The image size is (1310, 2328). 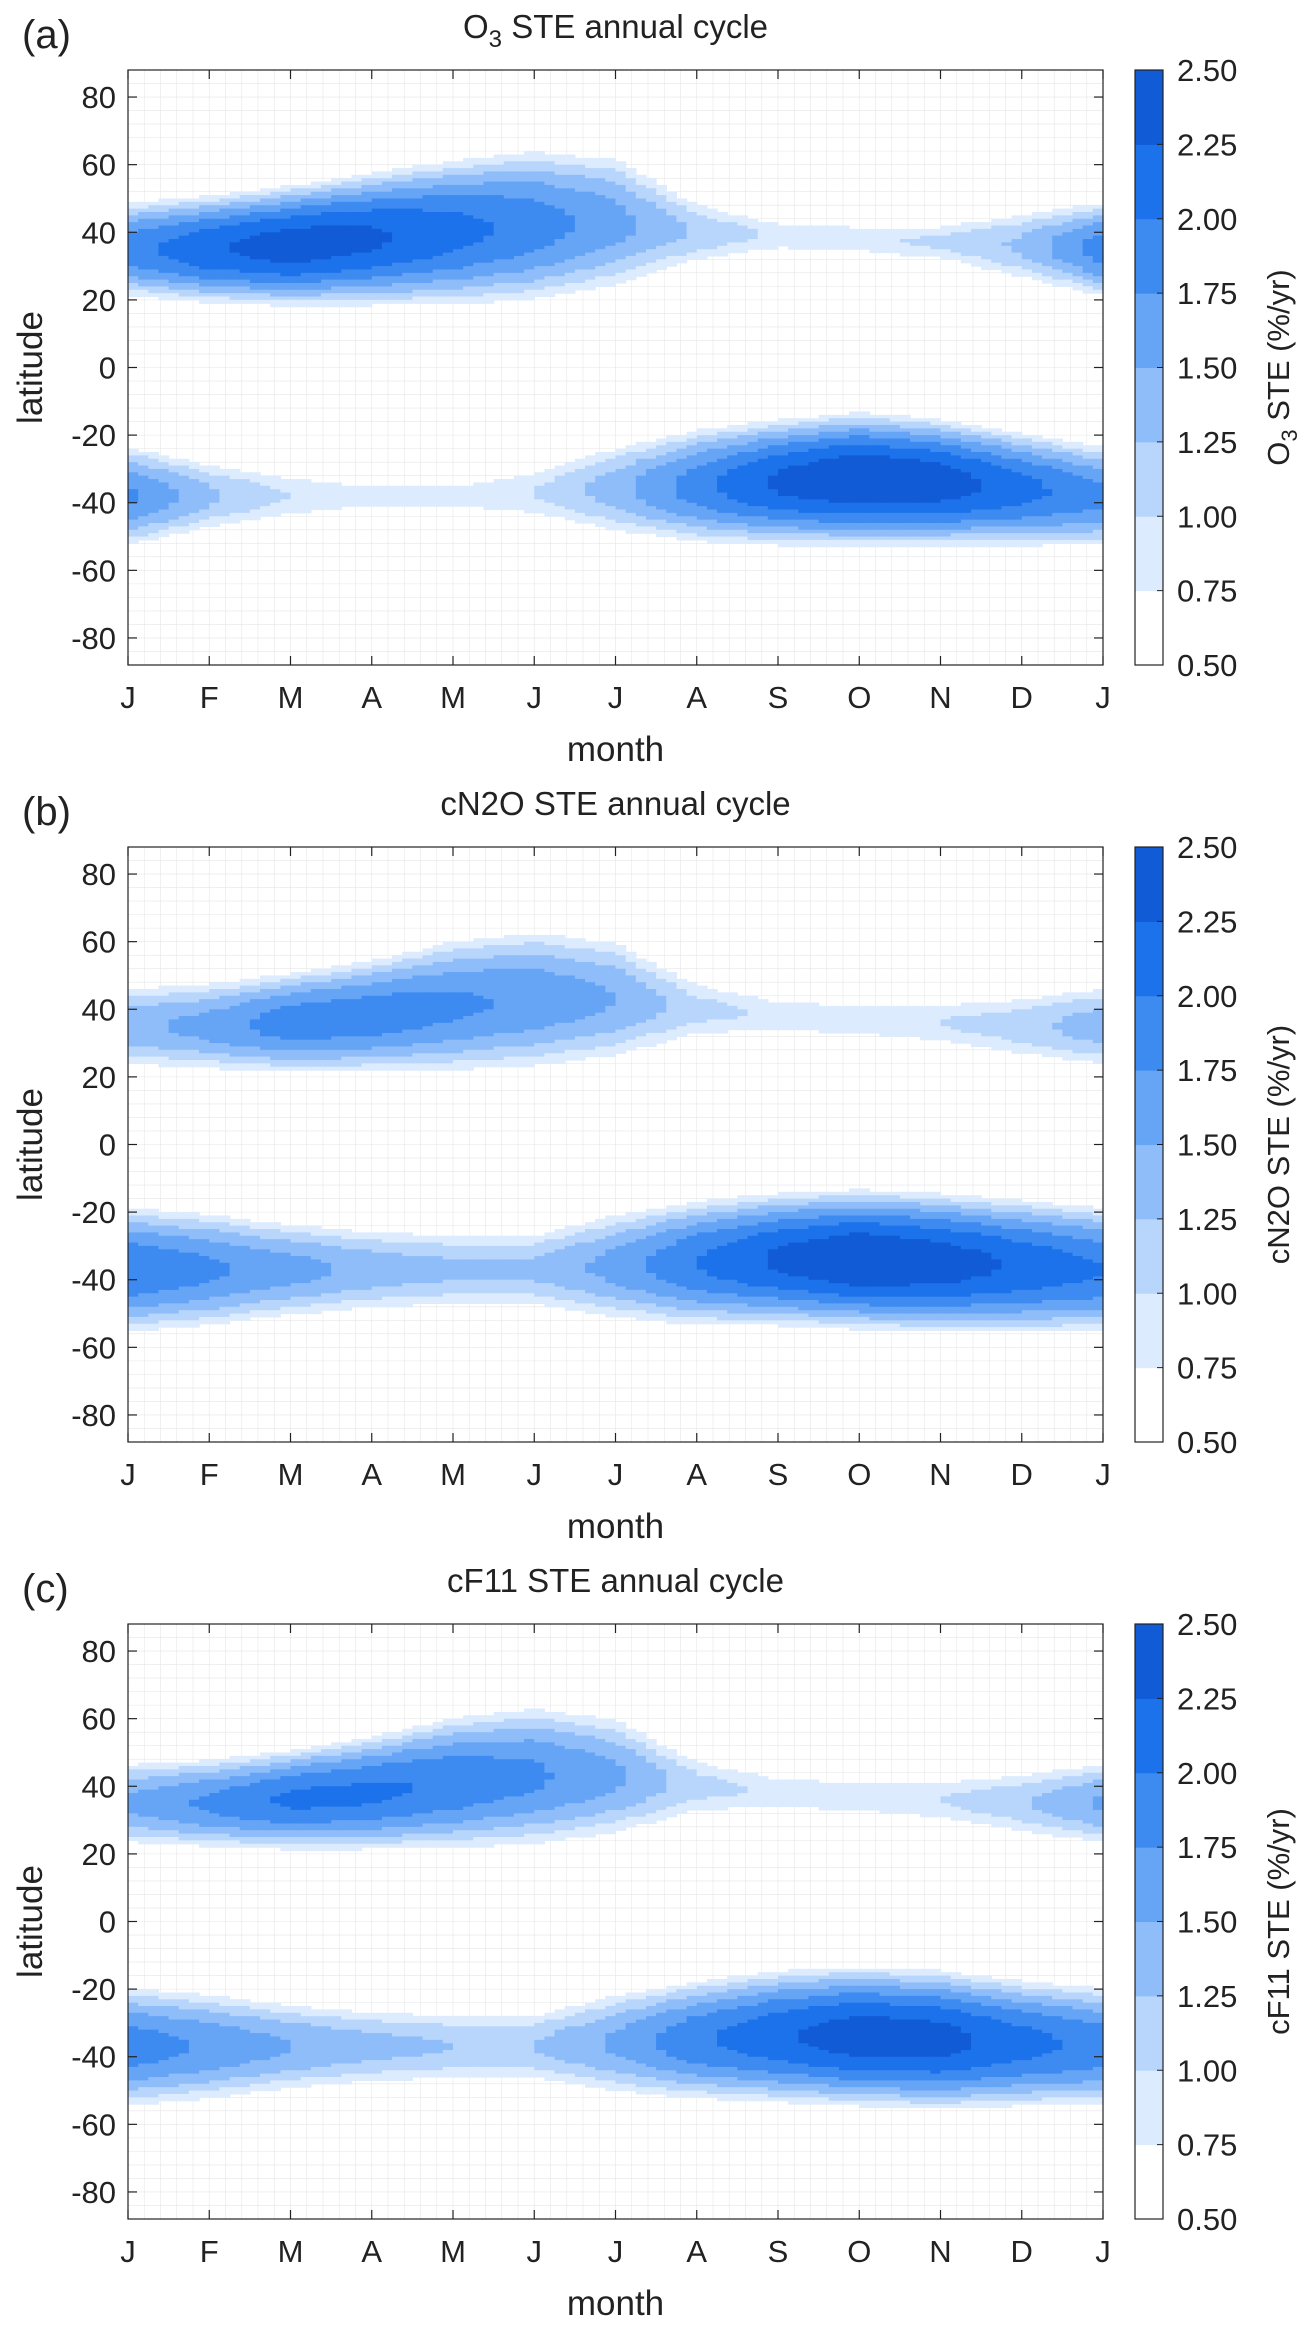 What do you see at coordinates (495, 39) in the screenshot?
I see `title-subscript: 3` at bounding box center [495, 39].